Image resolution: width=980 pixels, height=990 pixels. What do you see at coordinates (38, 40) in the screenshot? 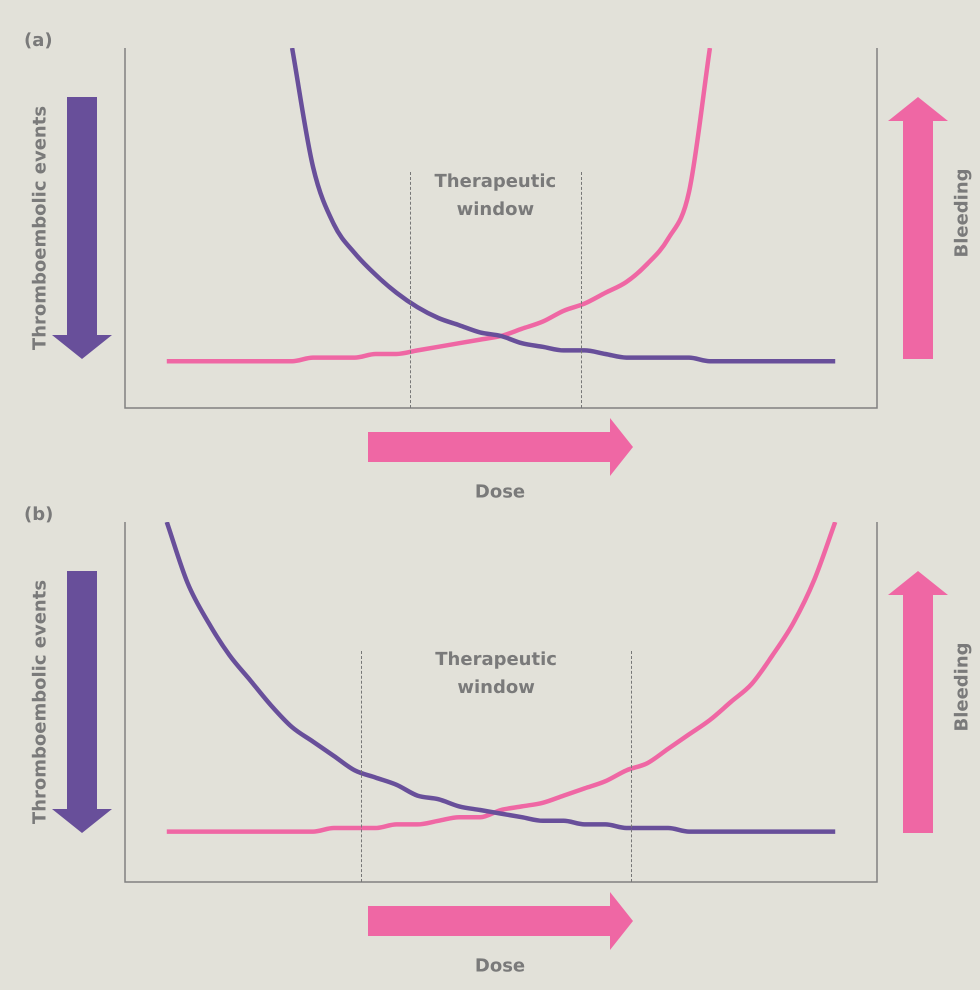
I see `chart-title: (a)` at bounding box center [38, 40].